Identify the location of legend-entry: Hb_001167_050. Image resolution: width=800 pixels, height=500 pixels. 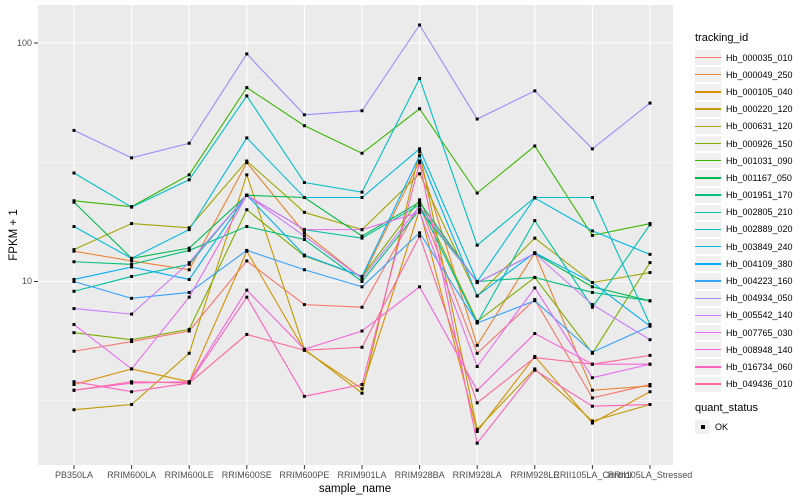
(747, 177).